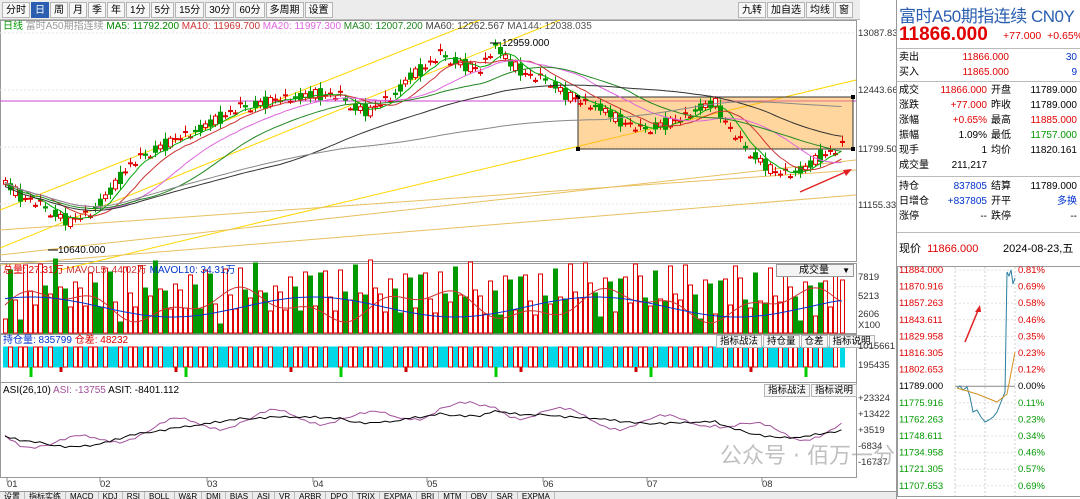 This screenshot has width=1080, height=499. What do you see at coordinates (138, 9) in the screenshot?
I see `period-button-6: 1分` at bounding box center [138, 9].